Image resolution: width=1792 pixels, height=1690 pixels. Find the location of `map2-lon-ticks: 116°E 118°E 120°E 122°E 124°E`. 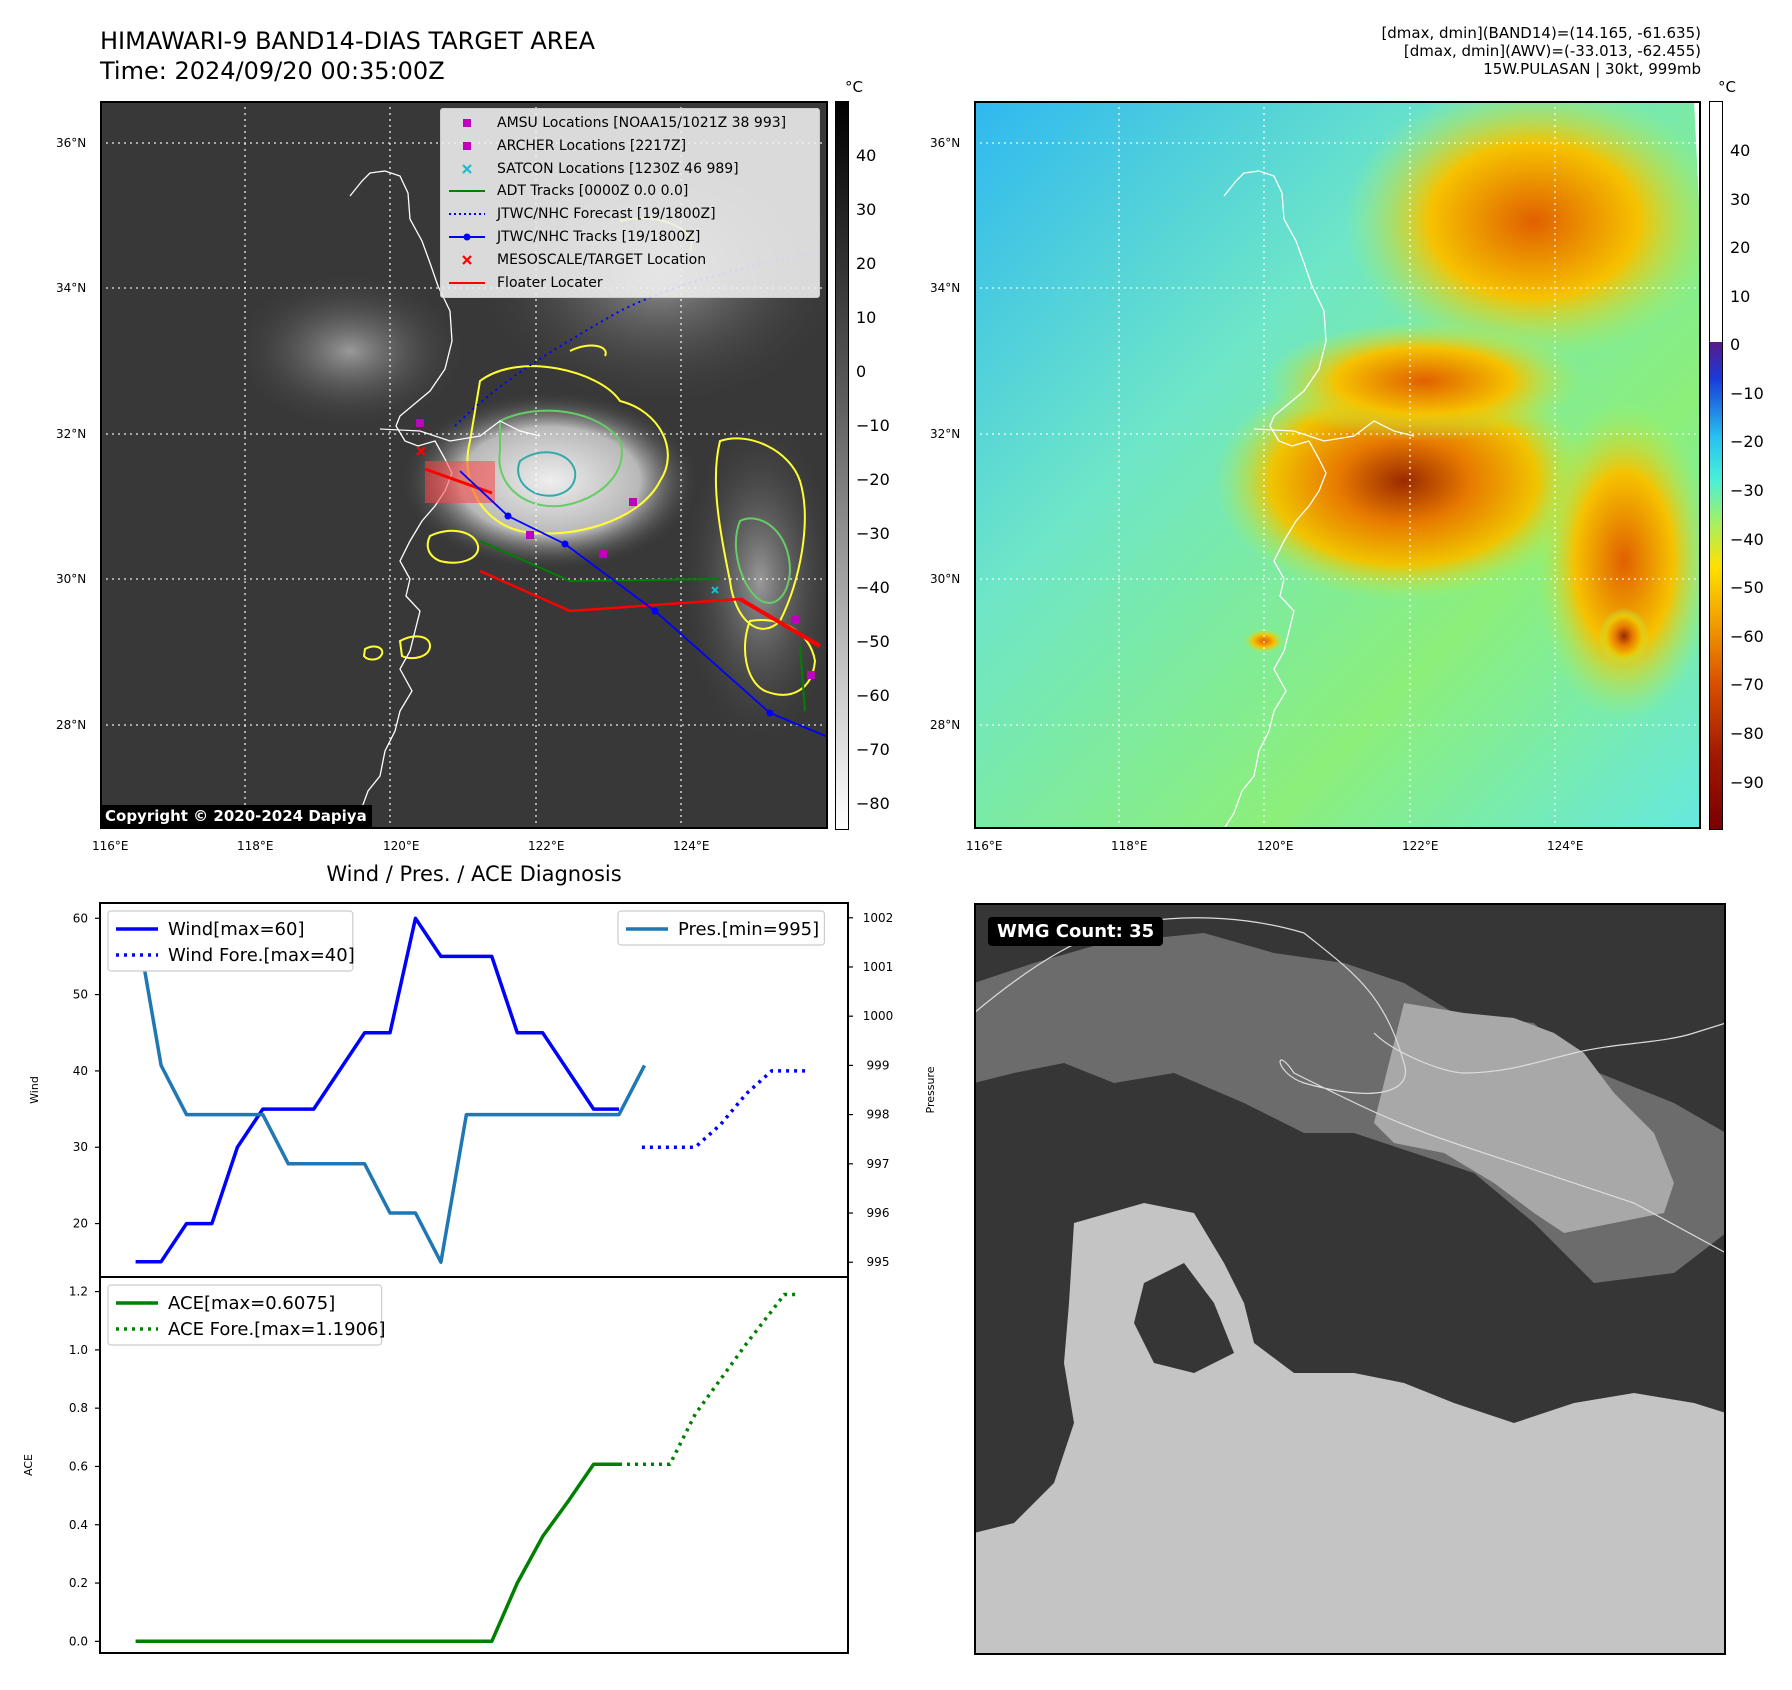

map2-lon-ticks: 116°E 118°E 120°E 122°E 124°E is located at coordinates (1274, 847).